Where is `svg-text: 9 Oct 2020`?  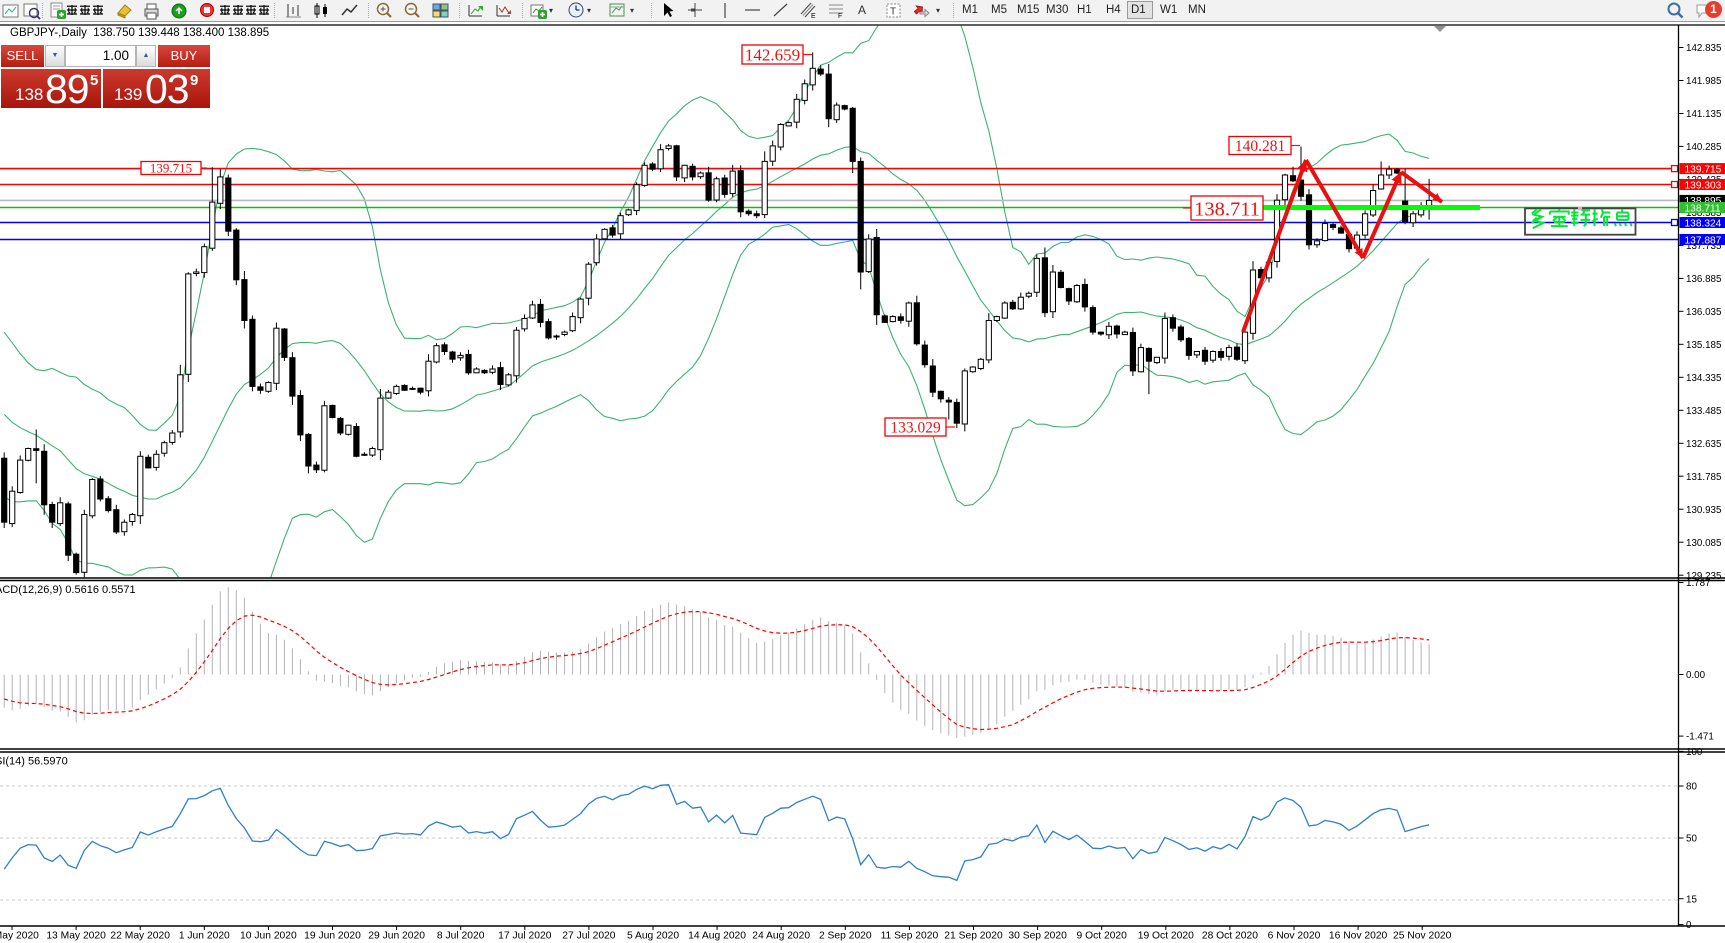 svg-text: 9 Oct 2020 is located at coordinates (1102, 936).